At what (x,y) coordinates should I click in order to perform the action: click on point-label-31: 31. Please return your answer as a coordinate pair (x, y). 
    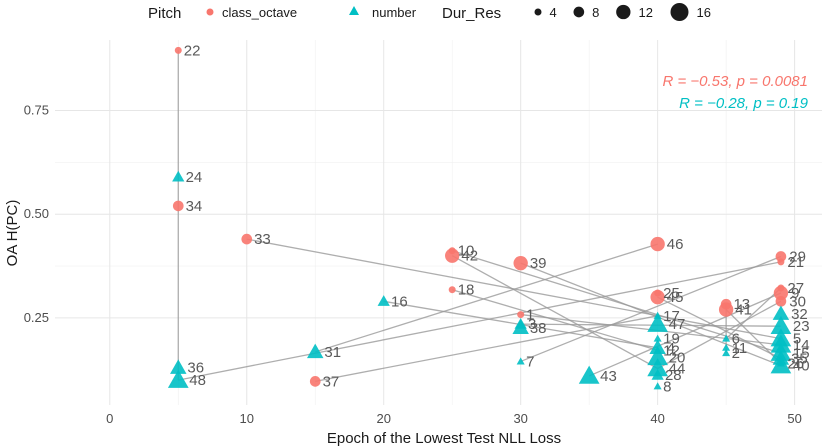
    Looking at the image, I should click on (332, 352).